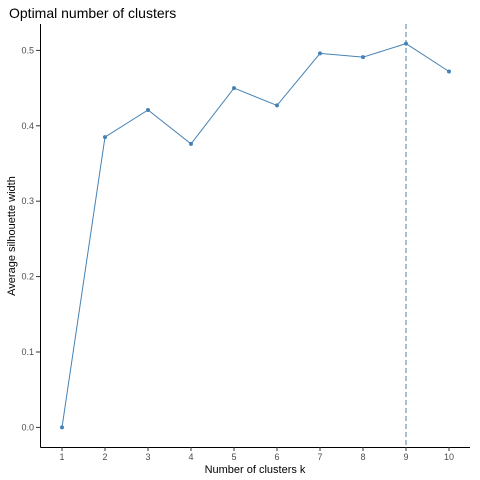  Describe the element at coordinates (256, 454) in the screenshot. I see `x-axis-ticks: 1 2 3 4 5 6 7 8 9 10` at that location.